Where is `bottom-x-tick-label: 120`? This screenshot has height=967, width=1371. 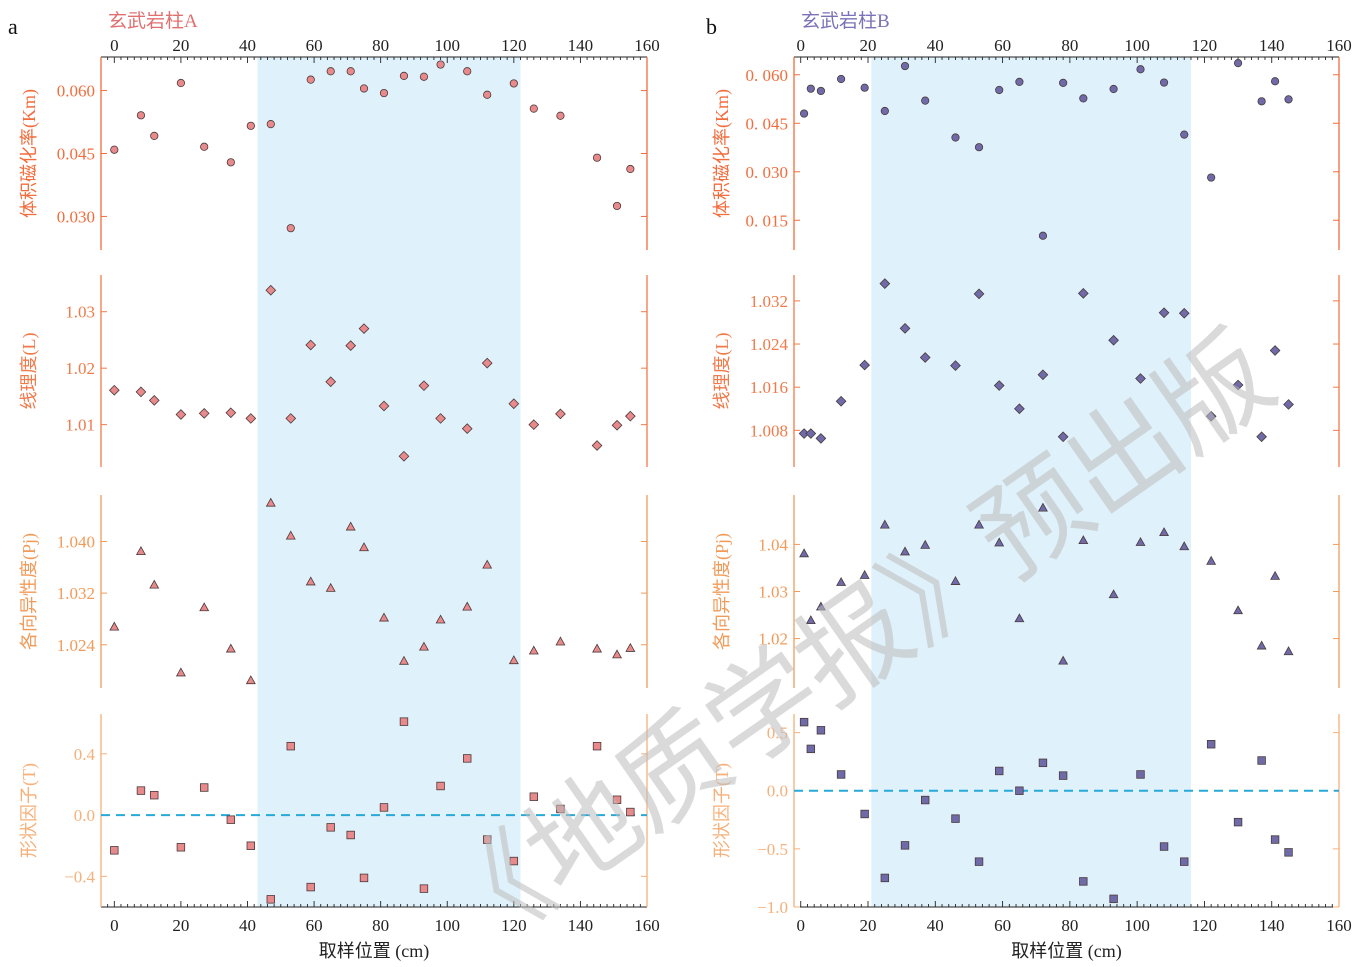
bottom-x-tick-label: 120 is located at coordinates (1205, 925).